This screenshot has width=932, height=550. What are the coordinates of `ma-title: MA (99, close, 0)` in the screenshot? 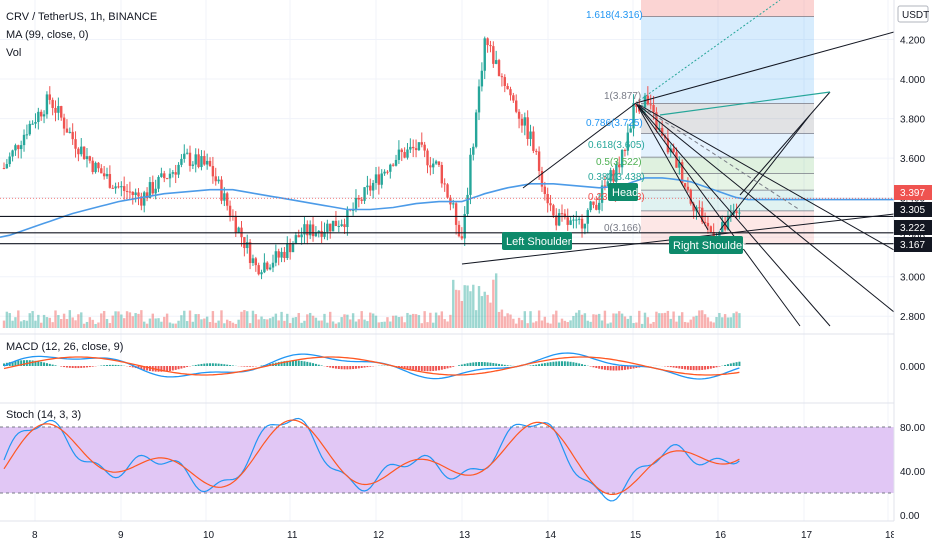 It's located at (47, 35).